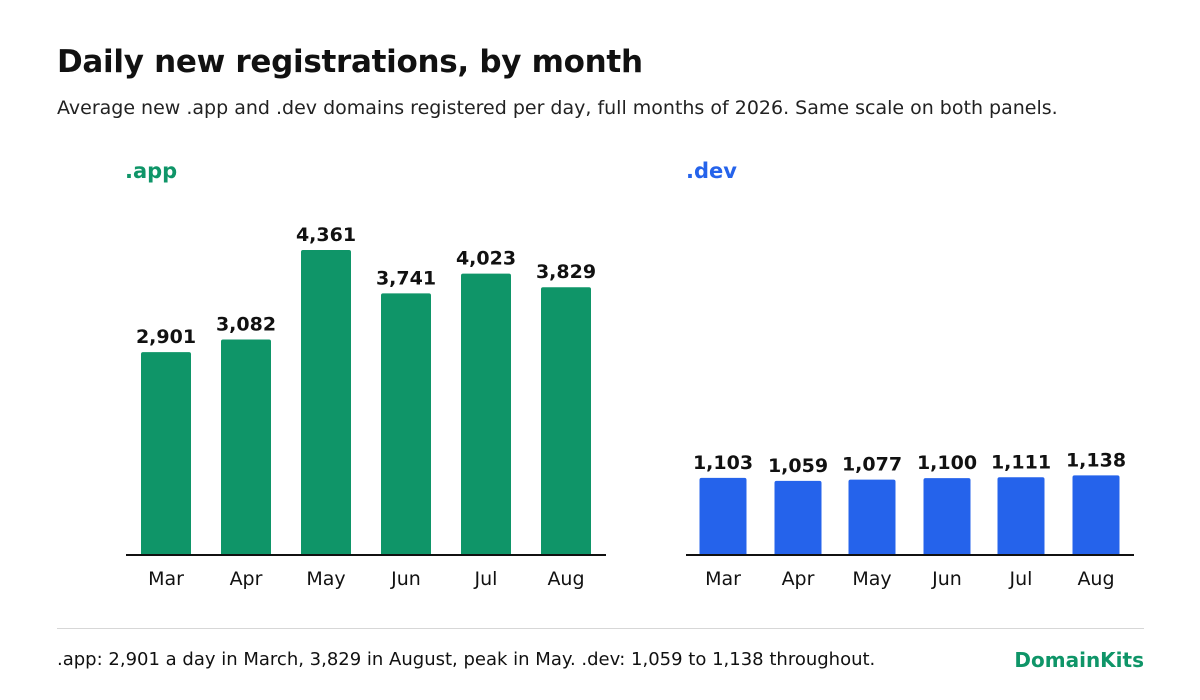 Image resolution: width=1200 pixels, height=700 pixels. What do you see at coordinates (1096, 460) in the screenshot?
I see `value-label-dev-aug: 1,138` at bounding box center [1096, 460].